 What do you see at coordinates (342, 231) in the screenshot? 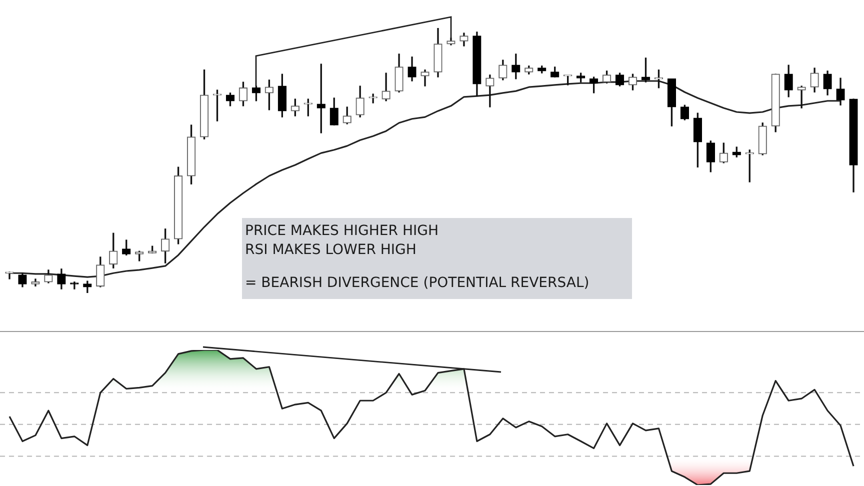
I see `annotation: PRICE MAKES HIGHER HIGH` at bounding box center [342, 231].